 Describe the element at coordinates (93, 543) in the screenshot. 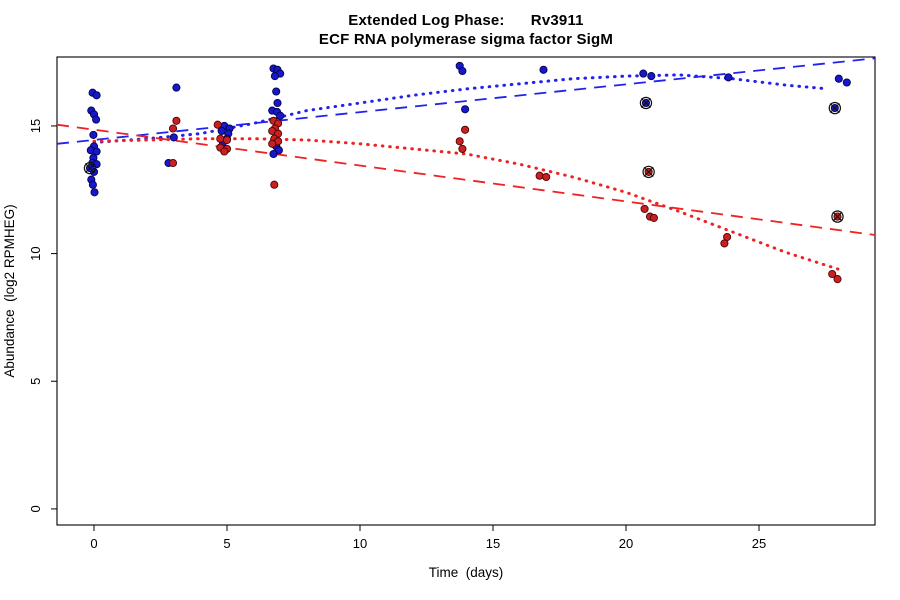

I see `x-tick-label: 0` at that location.